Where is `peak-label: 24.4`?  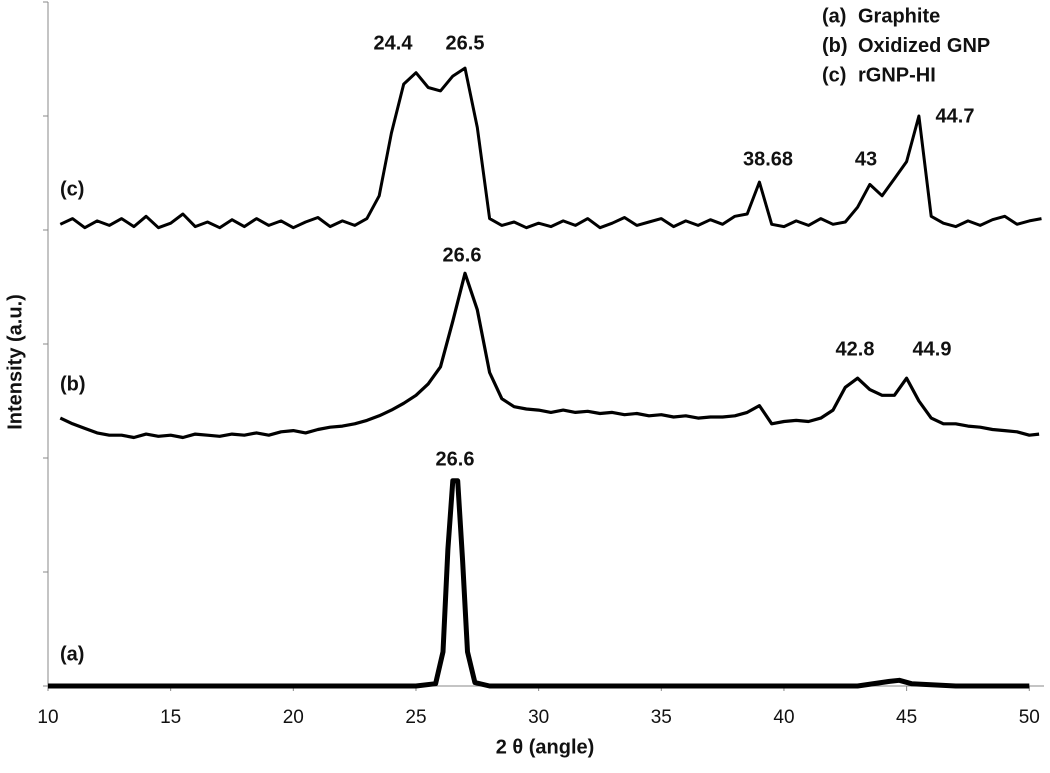 peak-label: 24.4 is located at coordinates (394, 43).